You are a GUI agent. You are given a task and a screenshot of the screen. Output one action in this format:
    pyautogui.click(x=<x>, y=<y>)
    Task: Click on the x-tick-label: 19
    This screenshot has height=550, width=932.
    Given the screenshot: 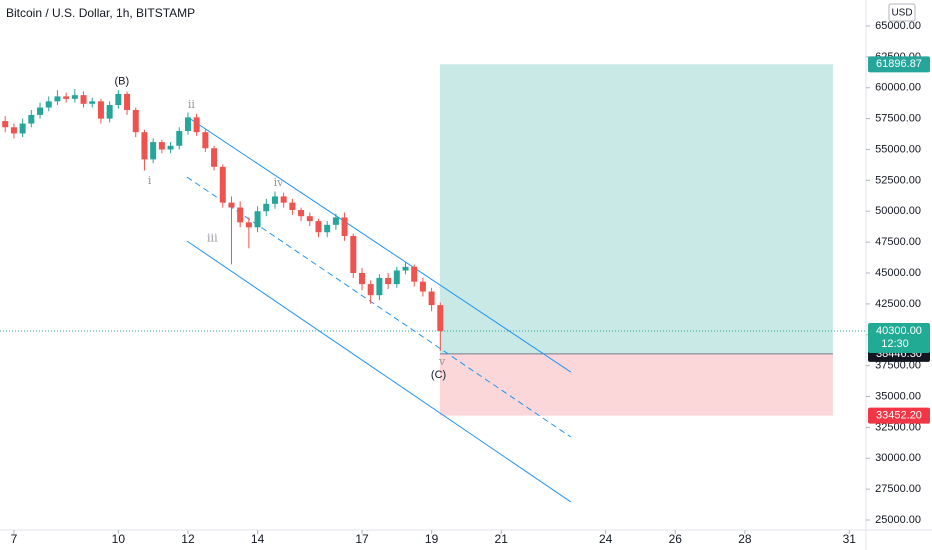 What is the action you would take?
    pyautogui.click(x=432, y=539)
    